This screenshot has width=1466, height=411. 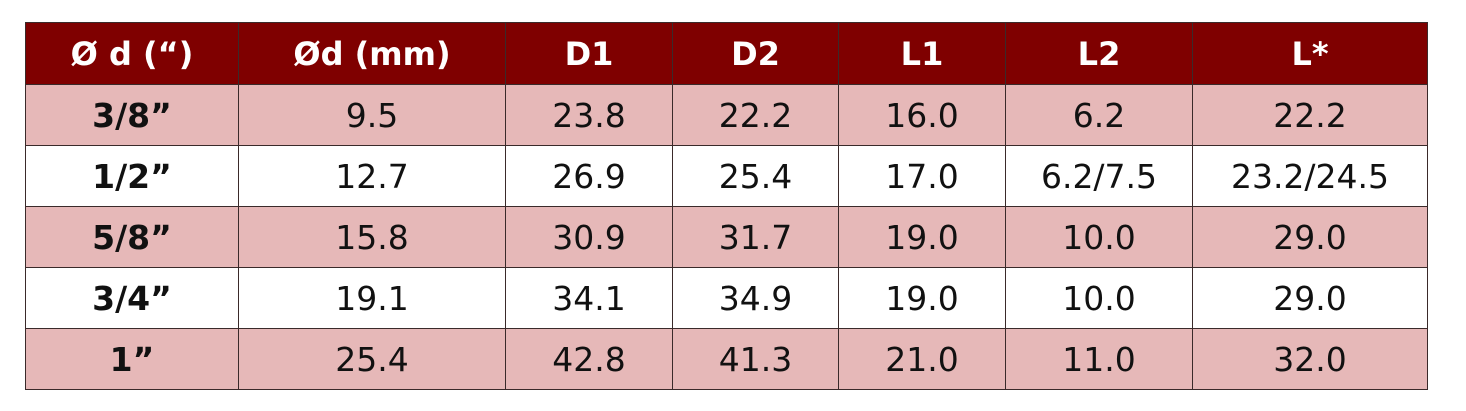 What do you see at coordinates (589, 359) in the screenshot?
I see `value-cell: 42.8` at bounding box center [589, 359].